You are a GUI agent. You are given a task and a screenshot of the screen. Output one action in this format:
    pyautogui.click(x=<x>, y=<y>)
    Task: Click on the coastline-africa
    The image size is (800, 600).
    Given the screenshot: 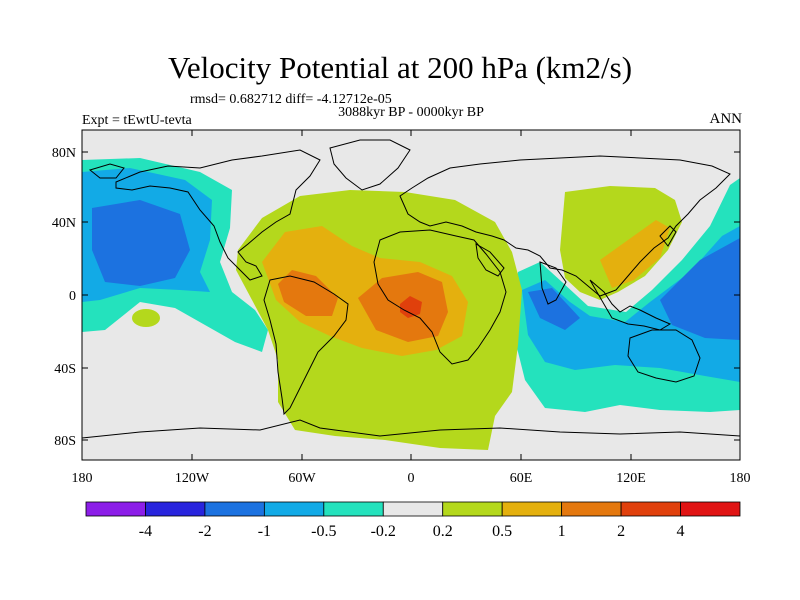 What is the action you would take?
    pyautogui.click(x=440, y=297)
    